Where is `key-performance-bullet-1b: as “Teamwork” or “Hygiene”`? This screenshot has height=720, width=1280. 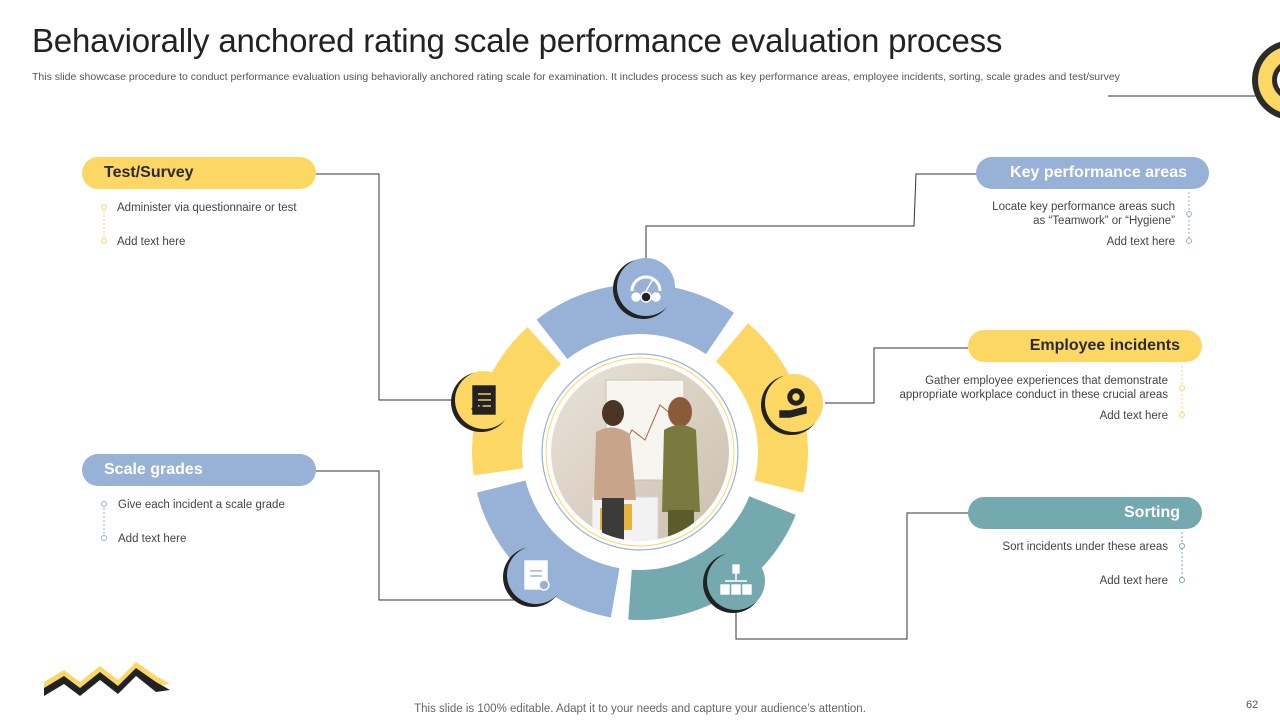 key-performance-bullet-1b: as “Teamwork” or “Hygiene” is located at coordinates (1104, 221).